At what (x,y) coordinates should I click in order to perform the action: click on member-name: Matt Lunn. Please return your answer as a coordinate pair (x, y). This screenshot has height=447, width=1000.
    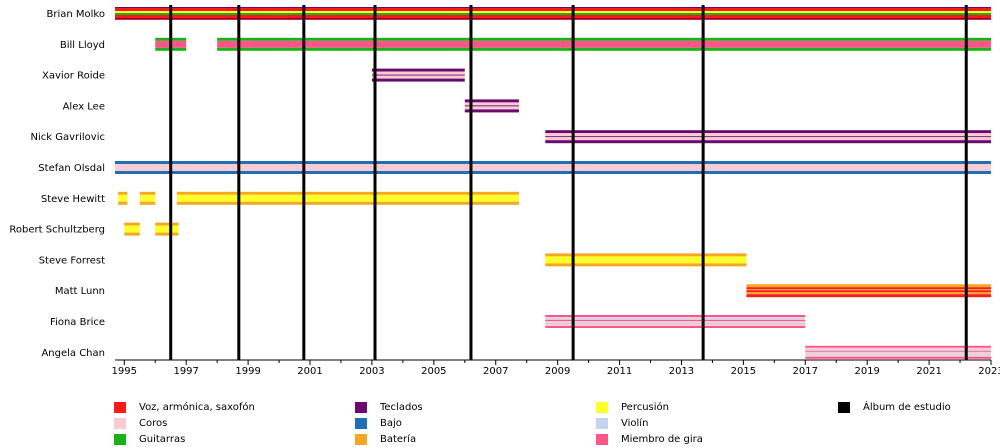
    Looking at the image, I should click on (80, 291).